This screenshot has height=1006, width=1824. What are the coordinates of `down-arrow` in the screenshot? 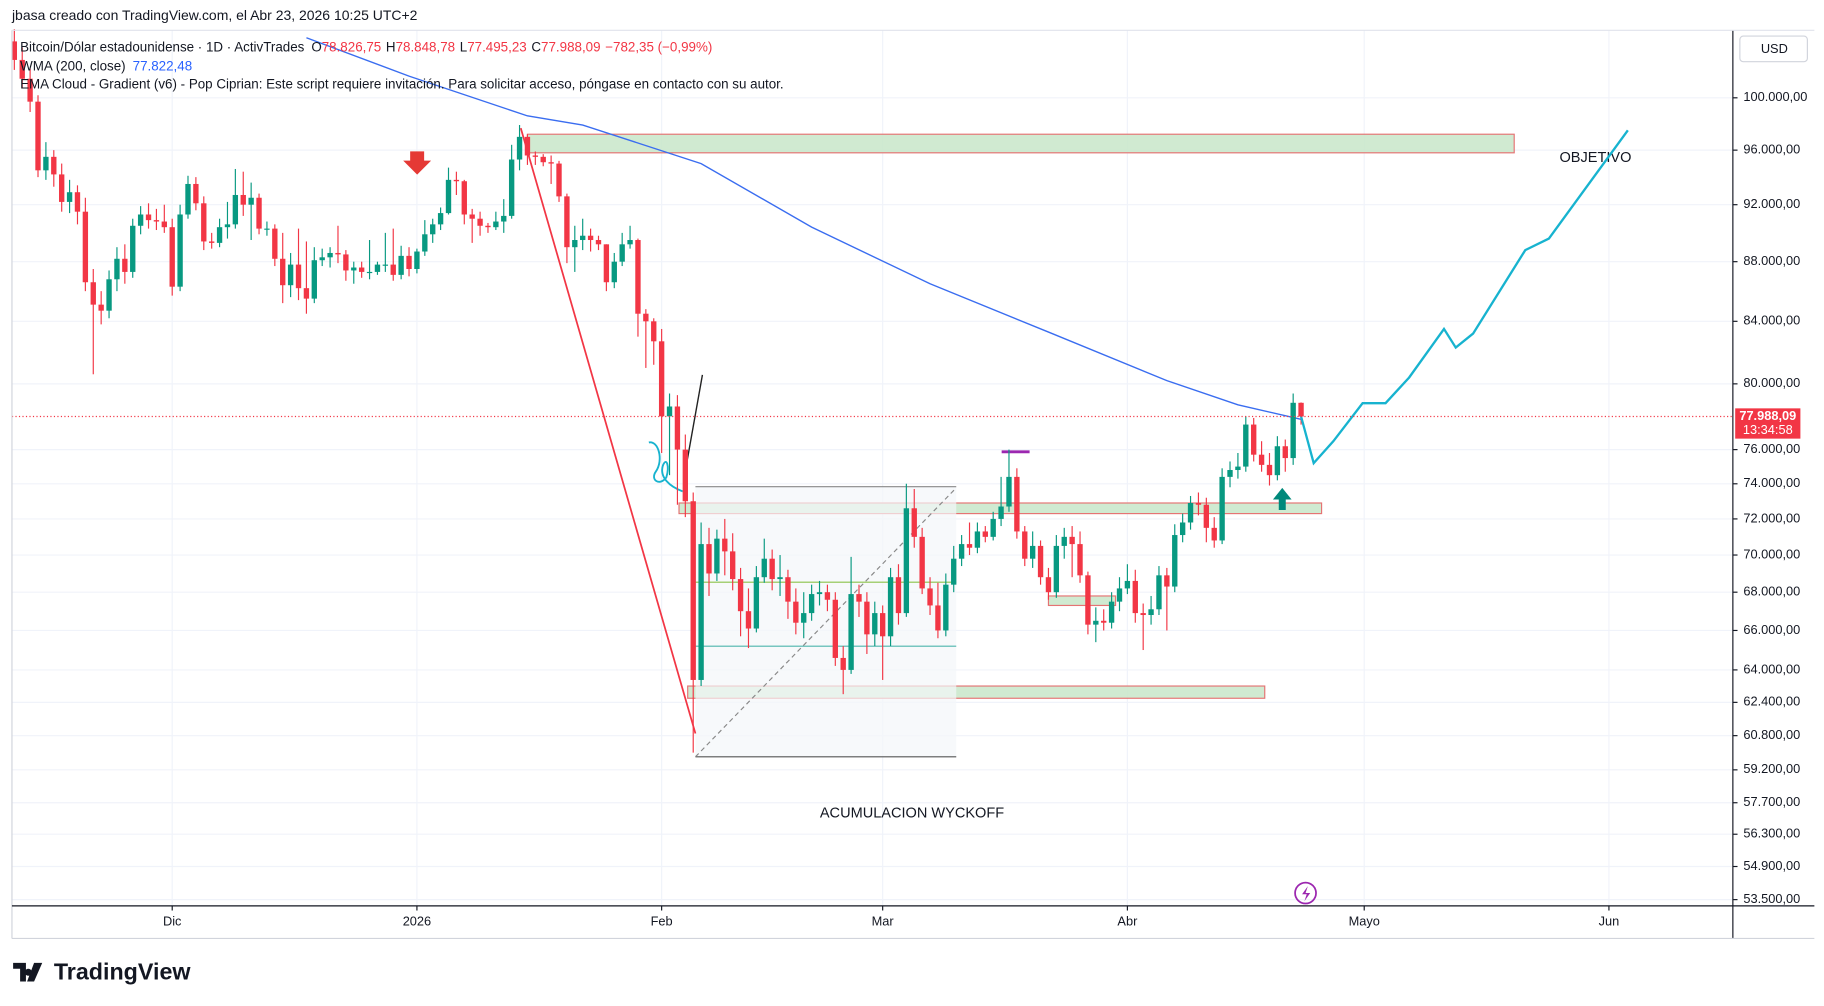 It's located at (417, 163).